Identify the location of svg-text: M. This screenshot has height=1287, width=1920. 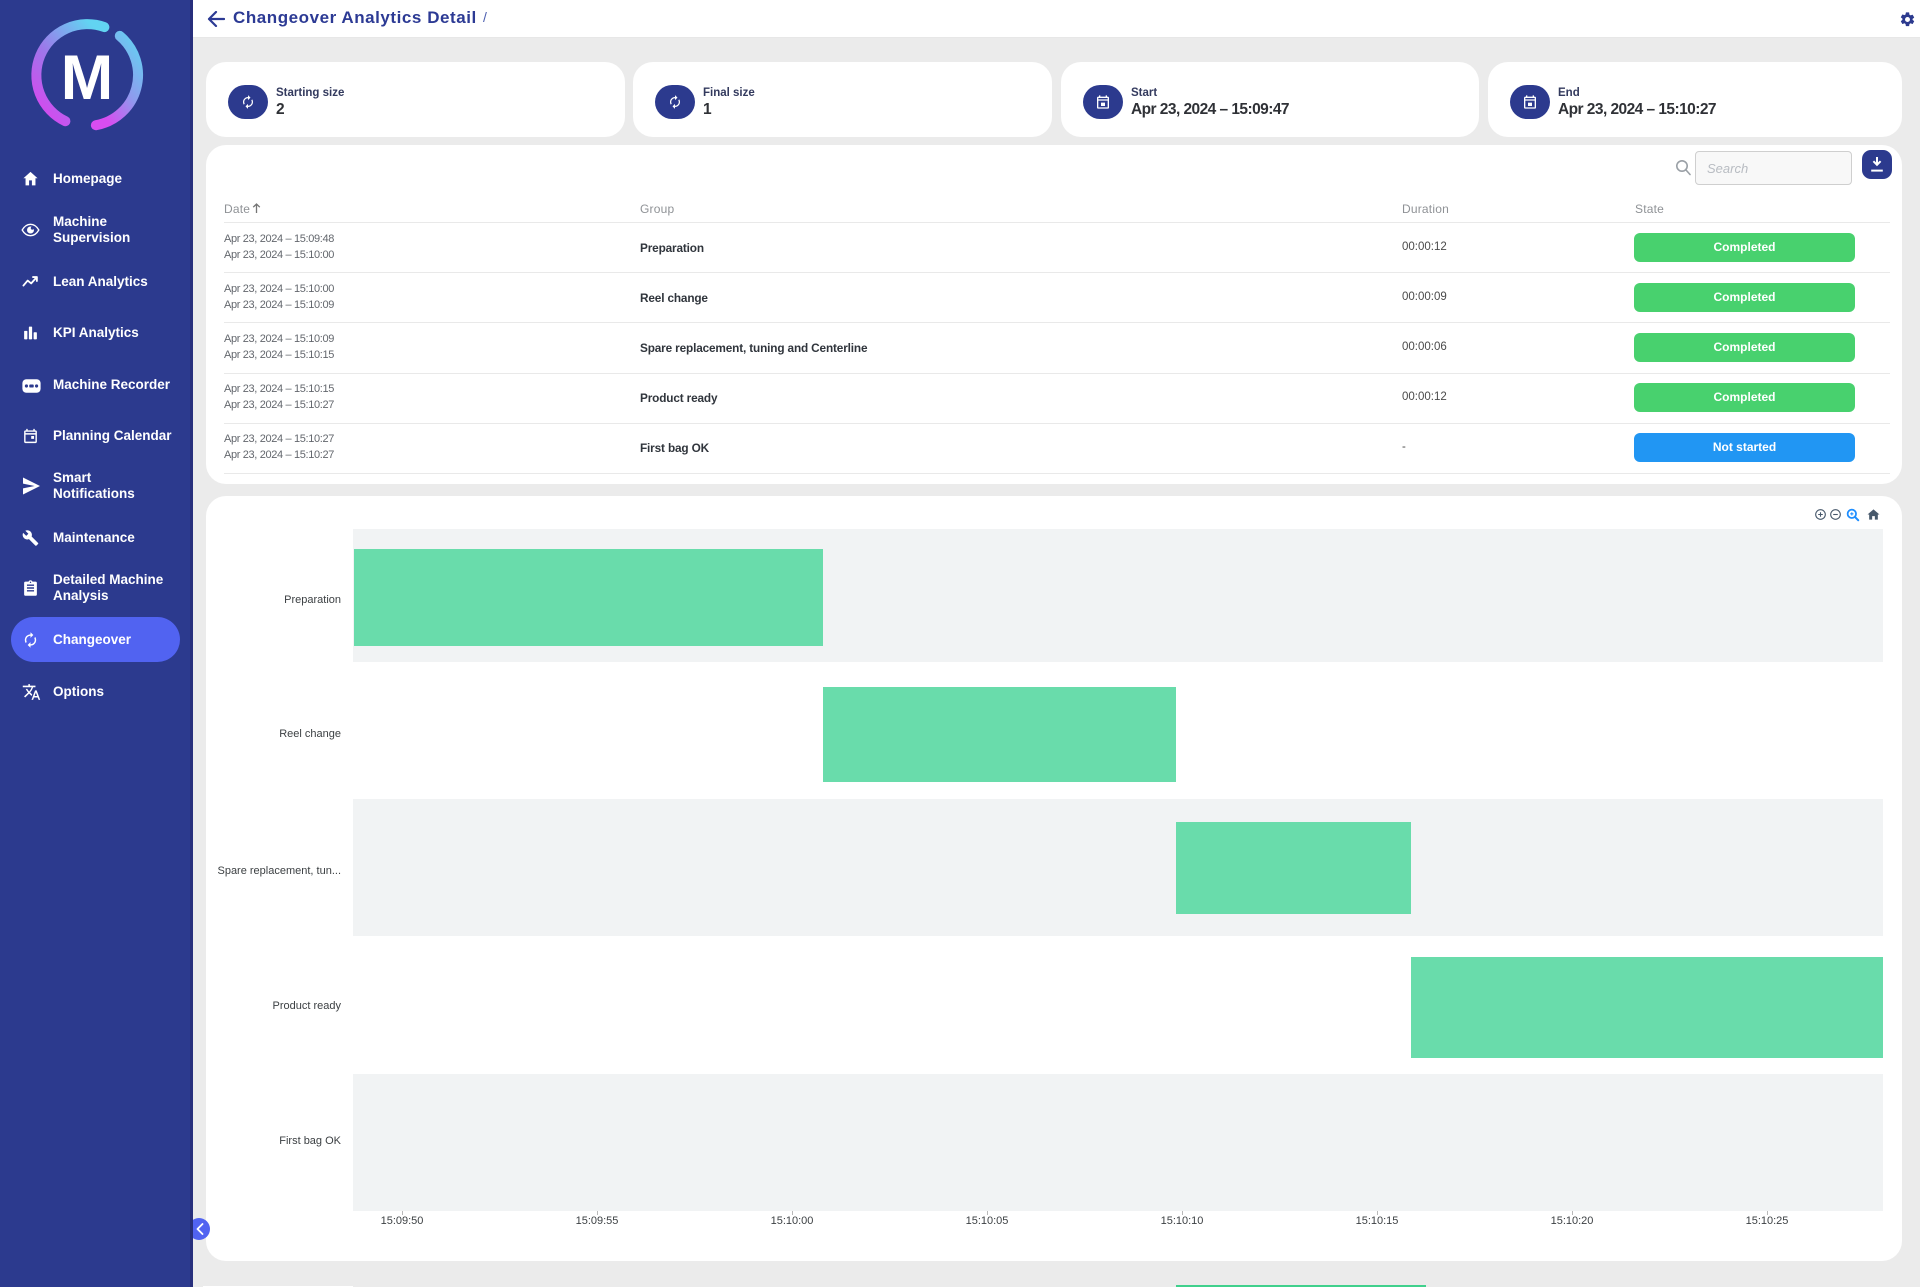
(87, 78).